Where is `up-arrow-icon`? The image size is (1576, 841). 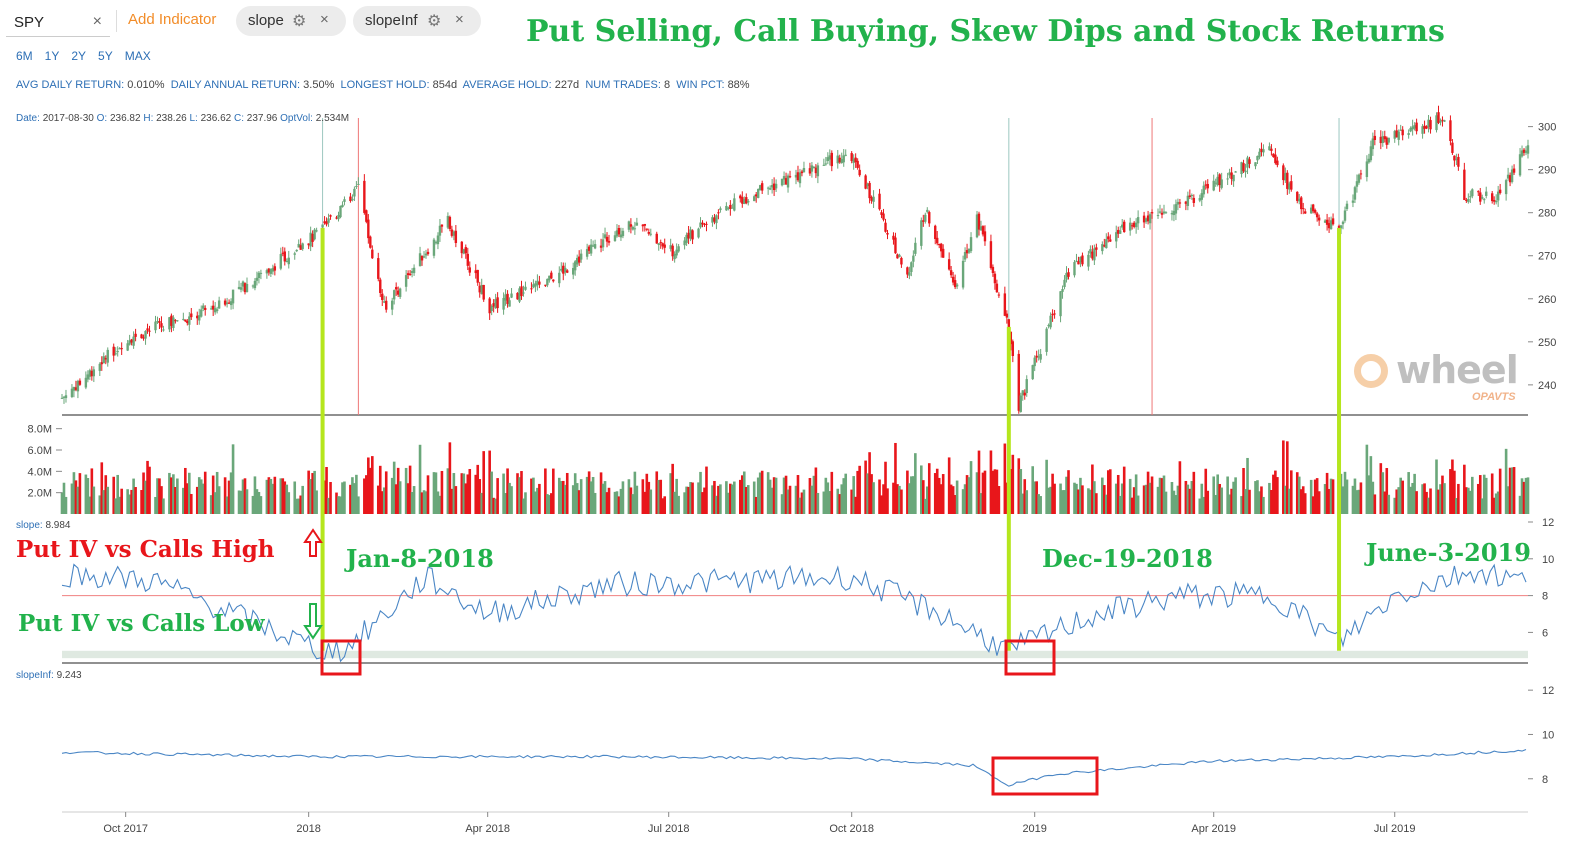
up-arrow-icon is located at coordinates (313, 542).